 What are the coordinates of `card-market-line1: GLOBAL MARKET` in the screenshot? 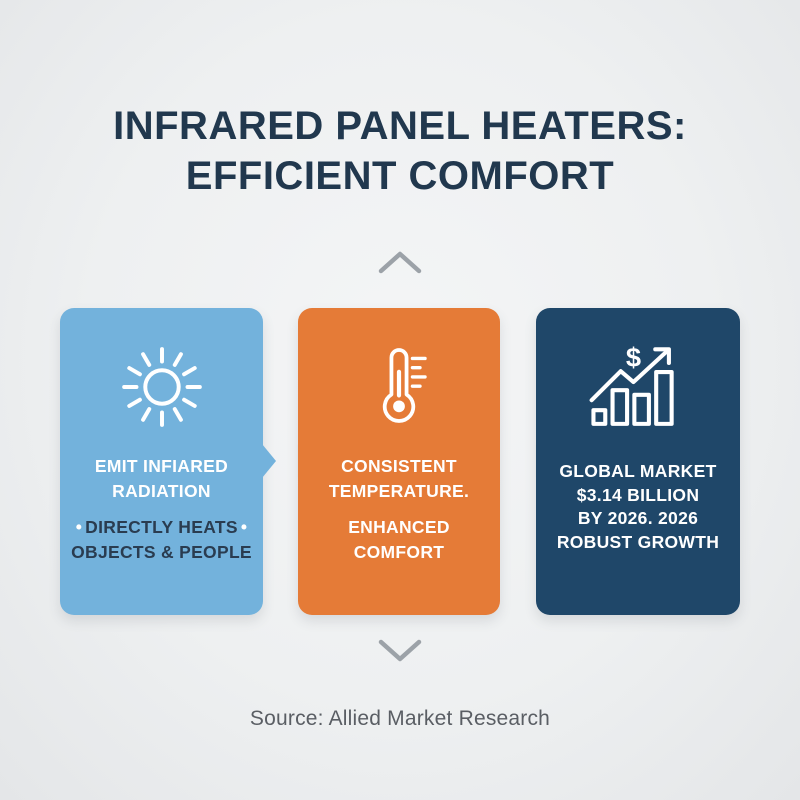 It's located at (638, 471).